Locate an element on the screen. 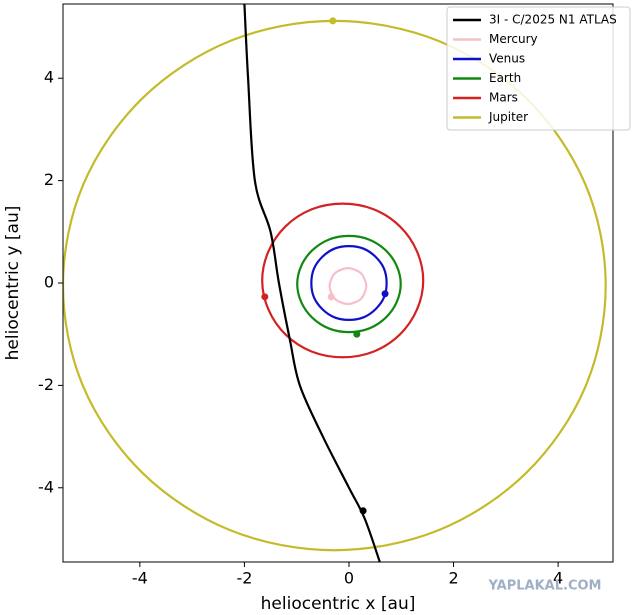 The width and height of the screenshot is (640, 615). legend-label: Venus is located at coordinates (507, 59).